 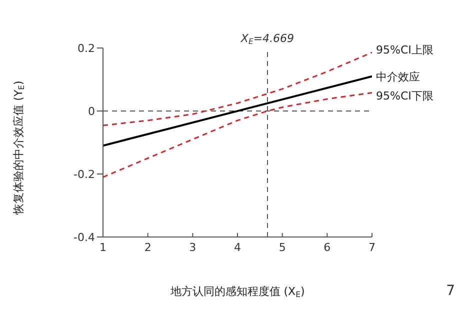 What do you see at coordinates (84, 237) in the screenshot?
I see `y-tick-label: -0.4` at bounding box center [84, 237].